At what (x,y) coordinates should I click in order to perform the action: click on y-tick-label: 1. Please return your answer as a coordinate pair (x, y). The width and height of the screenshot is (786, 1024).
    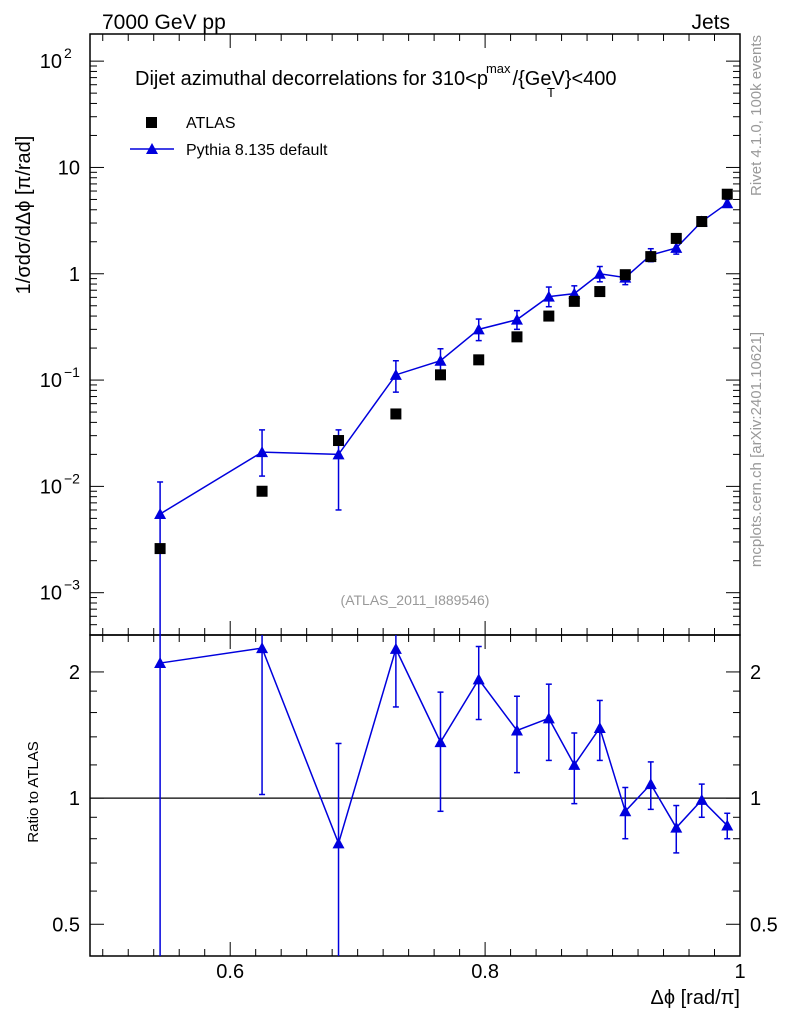
    Looking at the image, I should click on (74, 275).